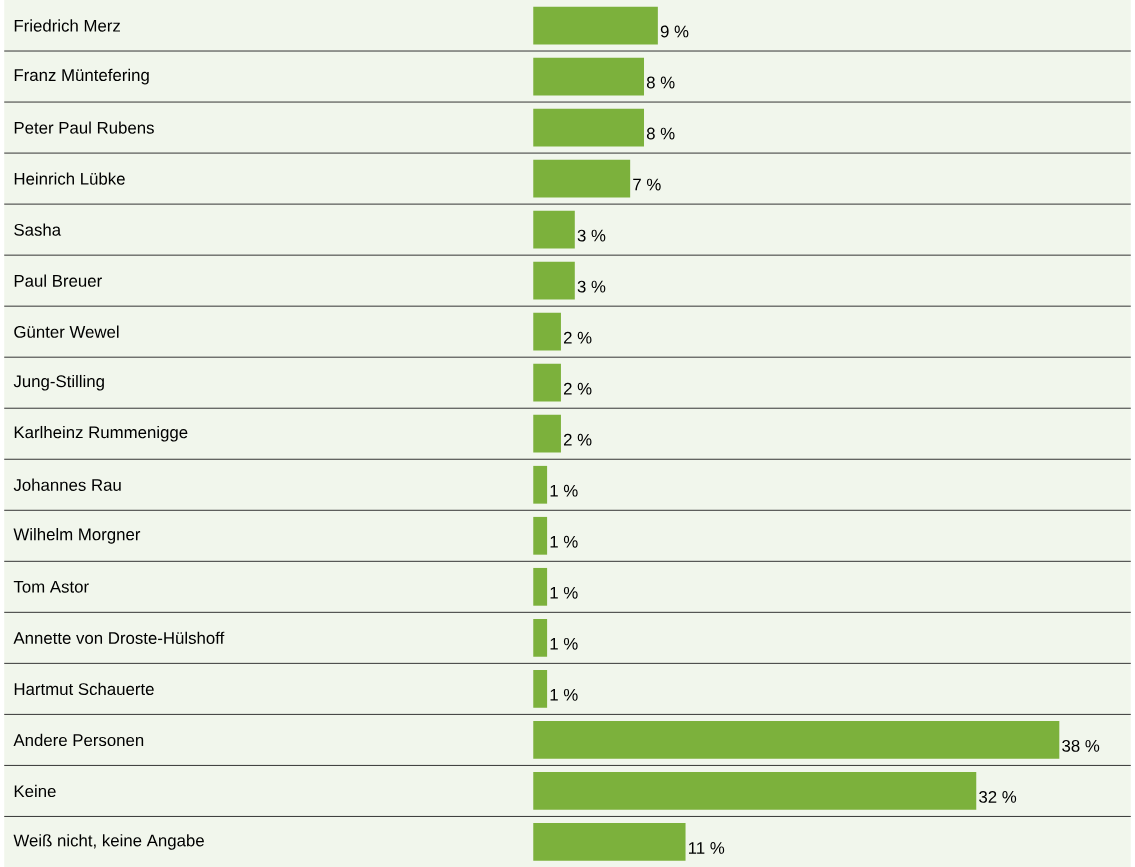 This screenshot has width=1135, height=867. I want to click on y-tick-label: Hartmut Schauerte, so click(84, 688).